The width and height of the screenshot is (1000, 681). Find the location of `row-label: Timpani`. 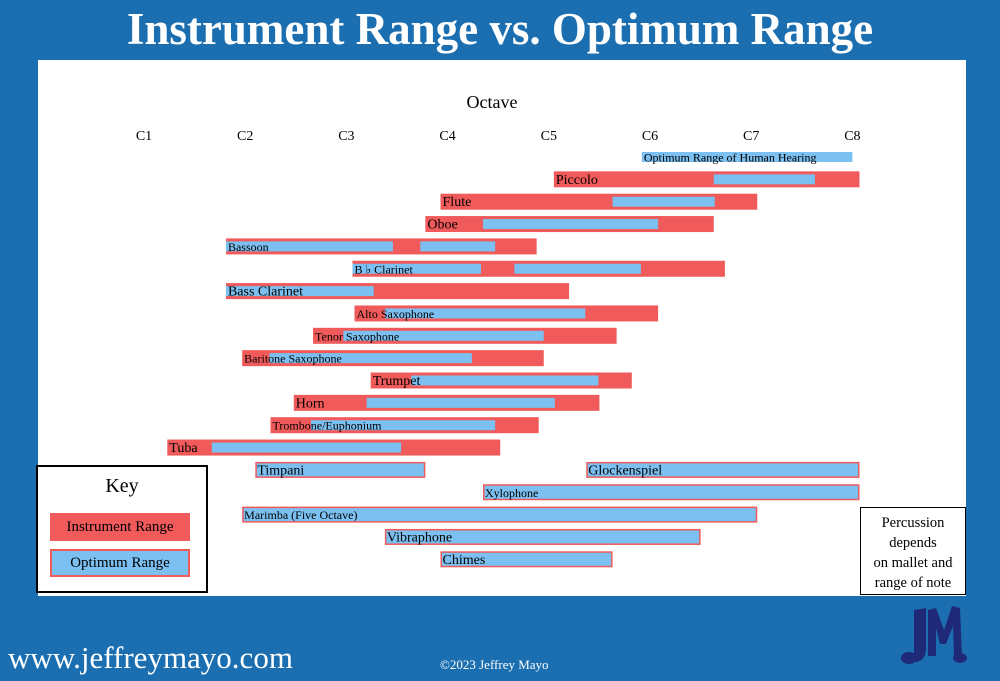

row-label: Timpani is located at coordinates (280, 470).